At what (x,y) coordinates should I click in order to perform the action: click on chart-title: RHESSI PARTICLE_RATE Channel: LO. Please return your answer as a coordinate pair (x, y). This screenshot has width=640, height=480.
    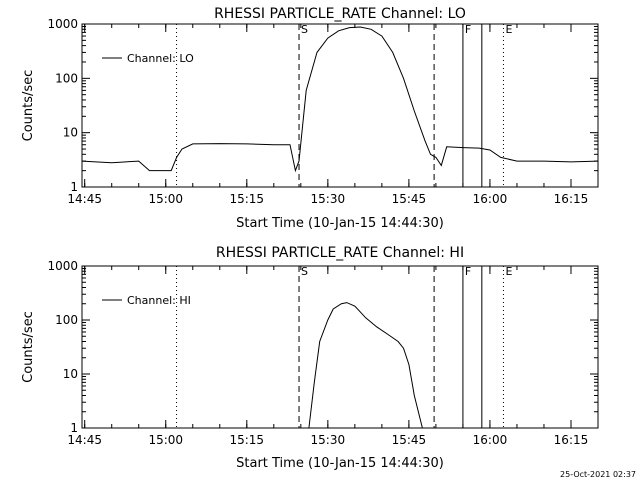
    Looking at the image, I should click on (340, 14).